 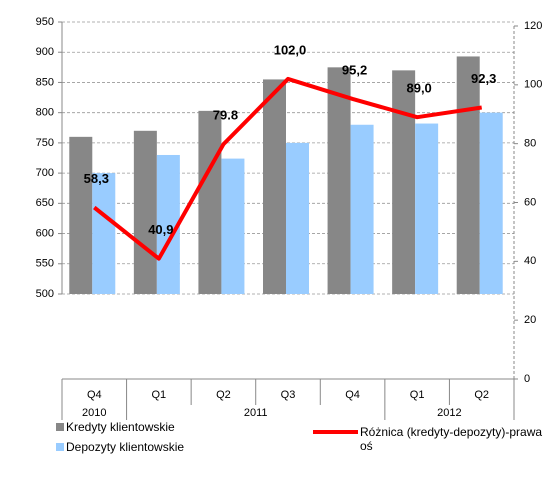 I want to click on y-tick-label: 600, so click(x=45, y=233).